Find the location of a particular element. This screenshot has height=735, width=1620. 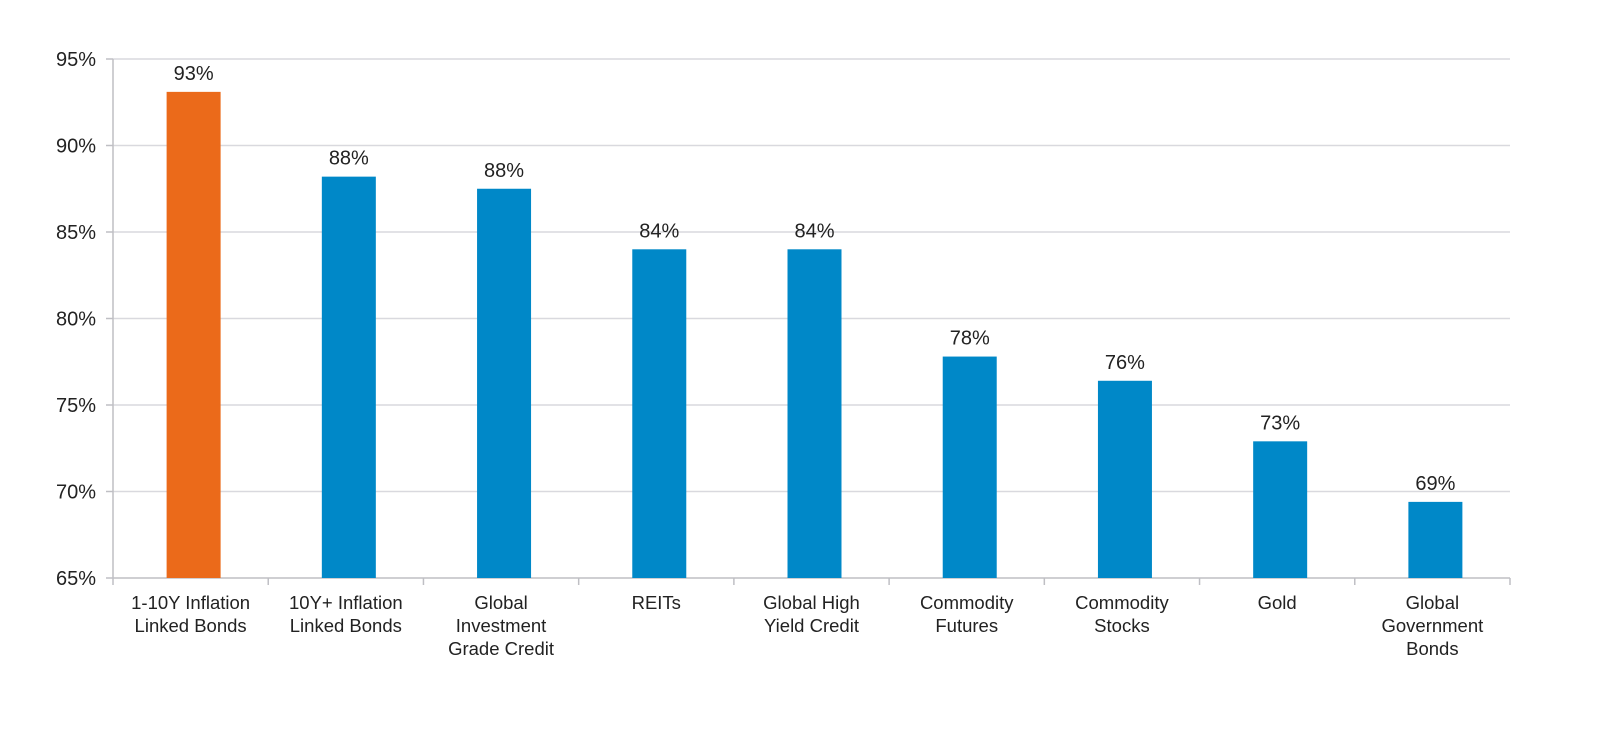

x-tick-label: Gold is located at coordinates (1277, 602).